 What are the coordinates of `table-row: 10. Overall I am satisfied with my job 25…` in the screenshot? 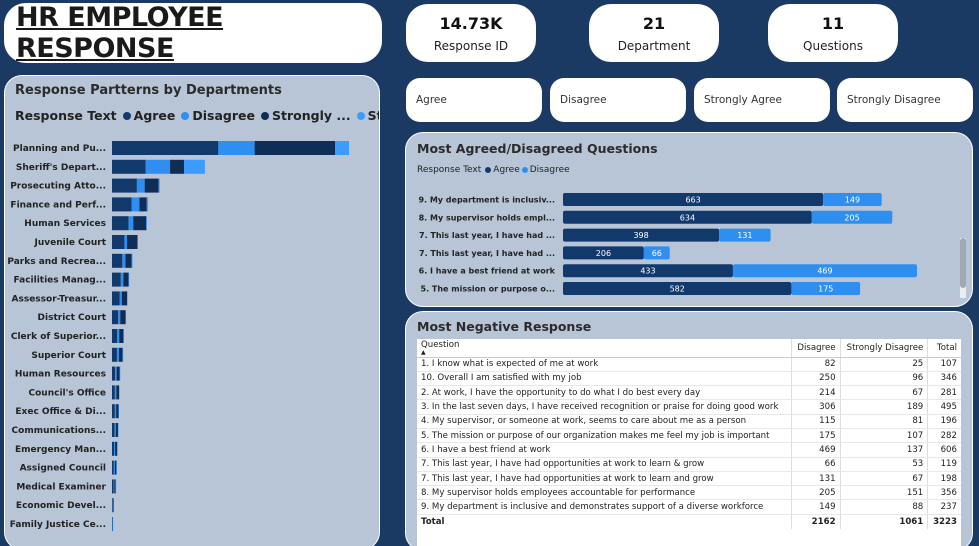 It's located at (689, 379).